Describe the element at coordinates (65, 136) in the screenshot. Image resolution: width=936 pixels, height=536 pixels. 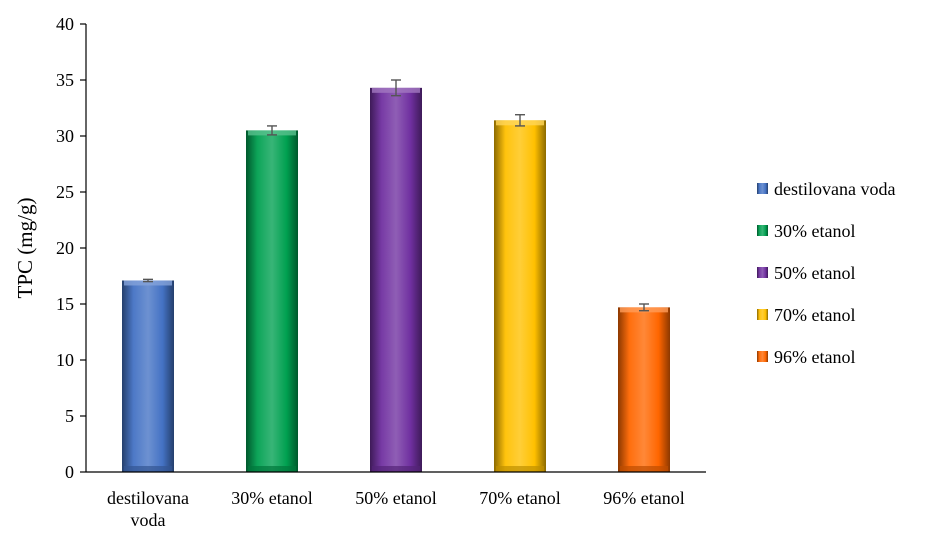
I see `y-tick-label: 30` at that location.